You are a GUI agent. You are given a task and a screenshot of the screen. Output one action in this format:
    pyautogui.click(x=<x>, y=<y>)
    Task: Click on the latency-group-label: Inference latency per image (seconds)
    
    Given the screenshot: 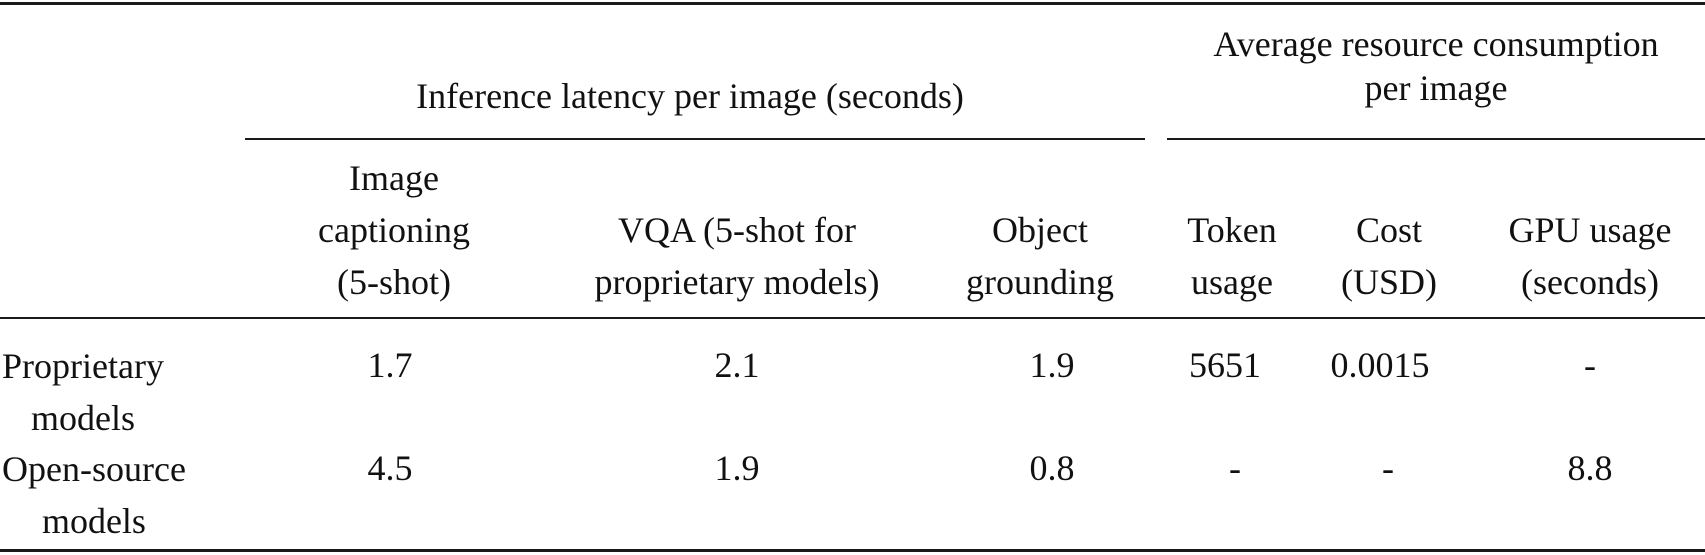 What is the action you would take?
    pyautogui.click(x=690, y=96)
    